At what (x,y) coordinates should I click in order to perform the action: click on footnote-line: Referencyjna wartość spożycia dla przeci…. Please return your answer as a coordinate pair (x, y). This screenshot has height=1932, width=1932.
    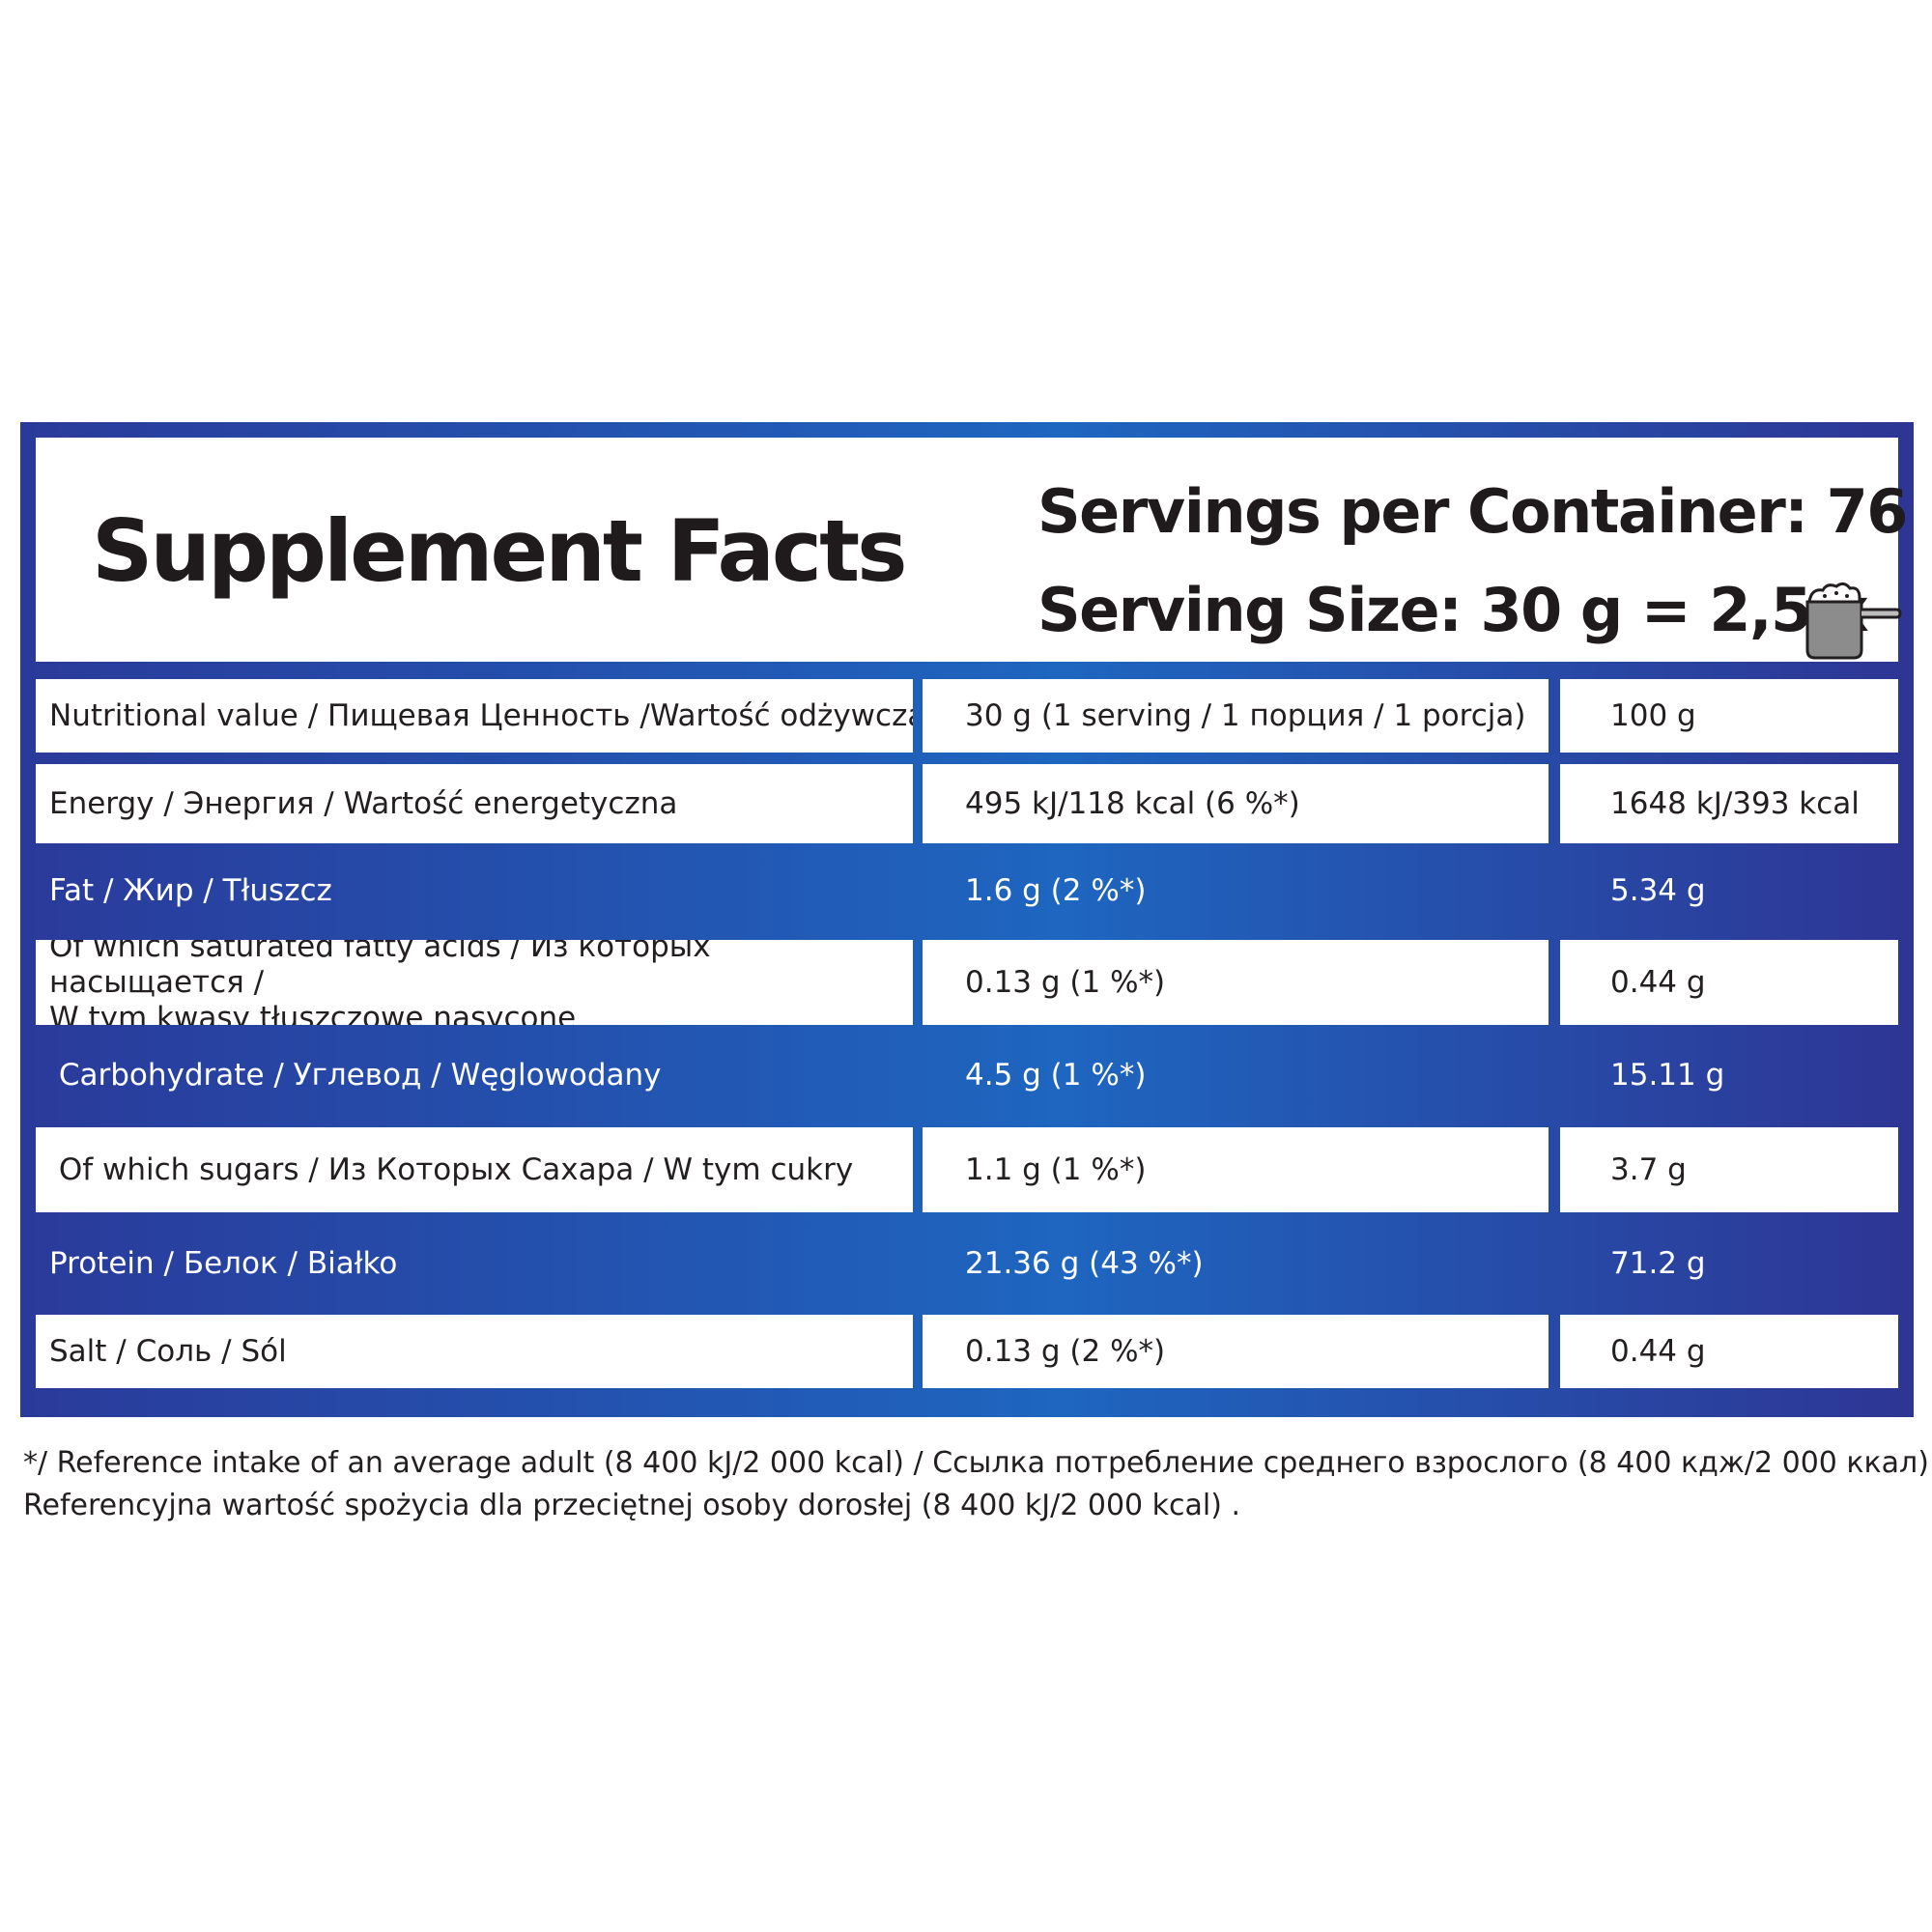
    Looking at the image, I should click on (632, 1505).